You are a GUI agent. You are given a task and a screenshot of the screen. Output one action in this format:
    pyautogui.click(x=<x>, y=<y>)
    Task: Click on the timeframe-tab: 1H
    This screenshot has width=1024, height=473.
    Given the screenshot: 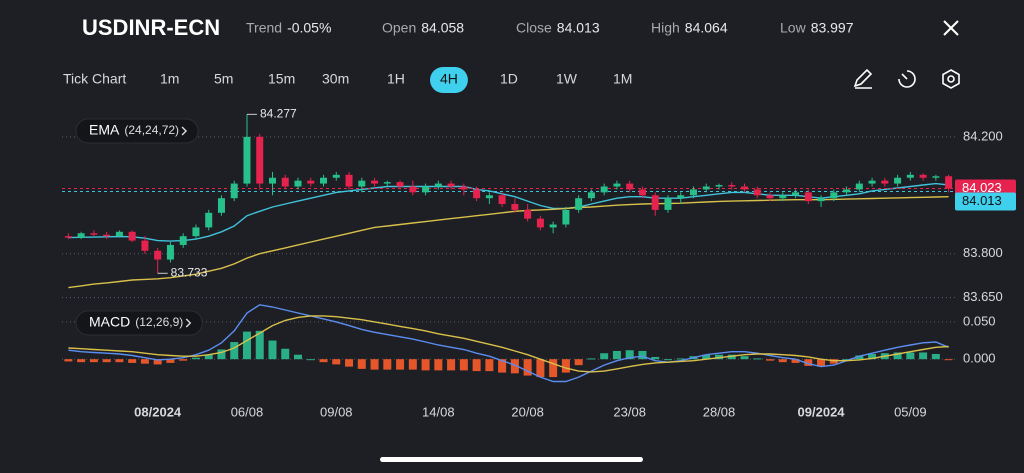 What is the action you would take?
    pyautogui.click(x=396, y=79)
    